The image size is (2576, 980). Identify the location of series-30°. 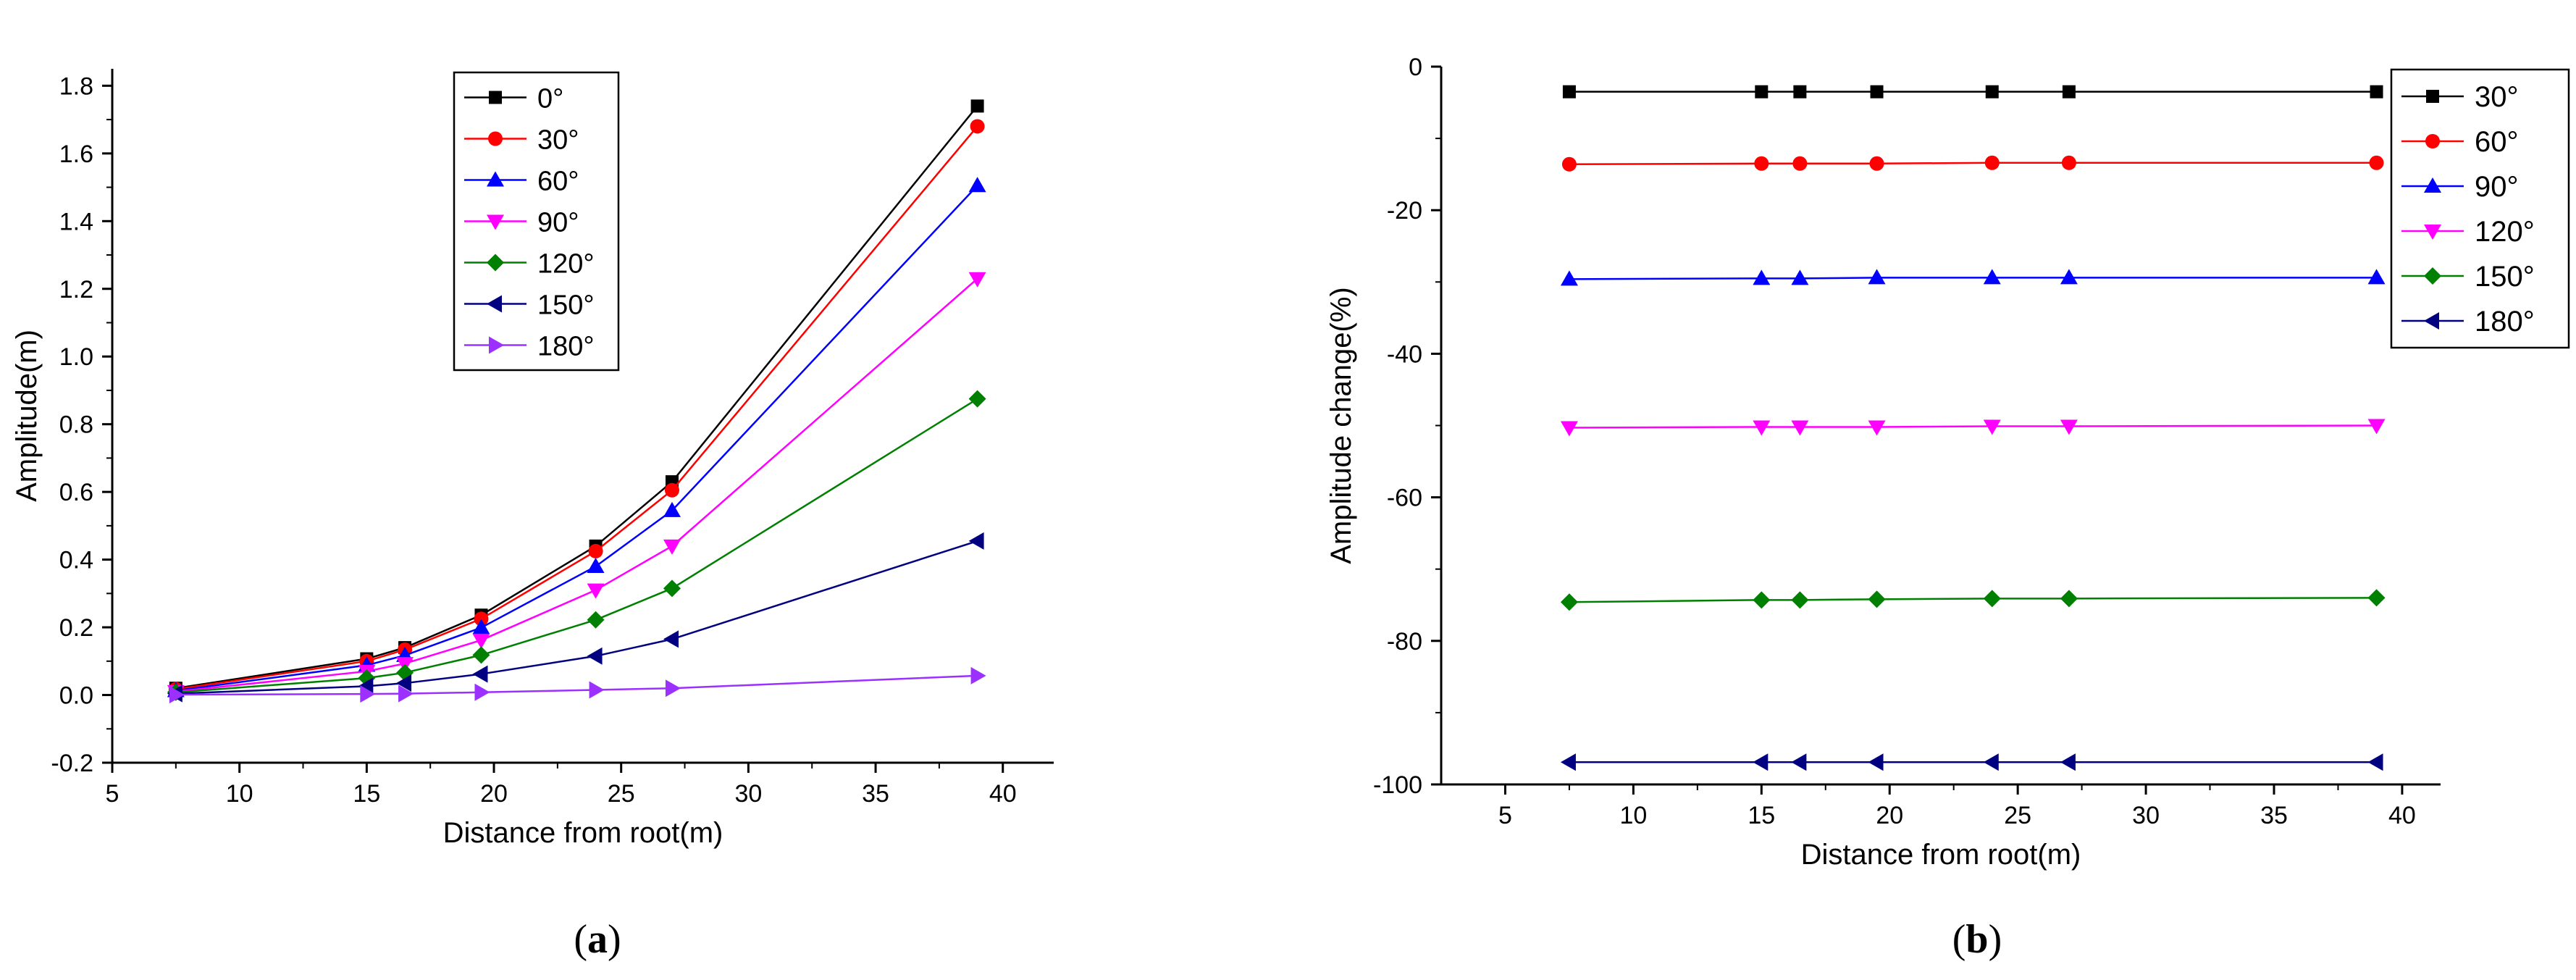
(1972, 92).